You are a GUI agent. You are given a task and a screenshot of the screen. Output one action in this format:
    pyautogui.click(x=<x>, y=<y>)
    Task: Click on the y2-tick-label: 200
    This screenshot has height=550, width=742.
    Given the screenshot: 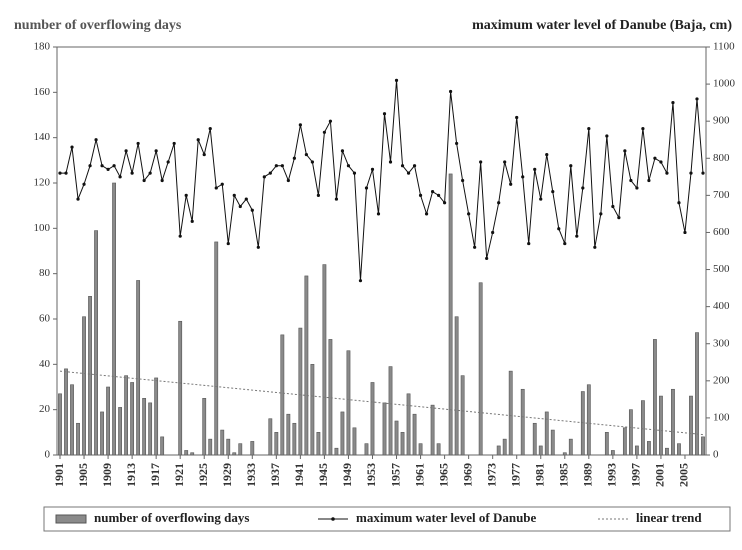 What is the action you would take?
    pyautogui.click(x=721, y=380)
    